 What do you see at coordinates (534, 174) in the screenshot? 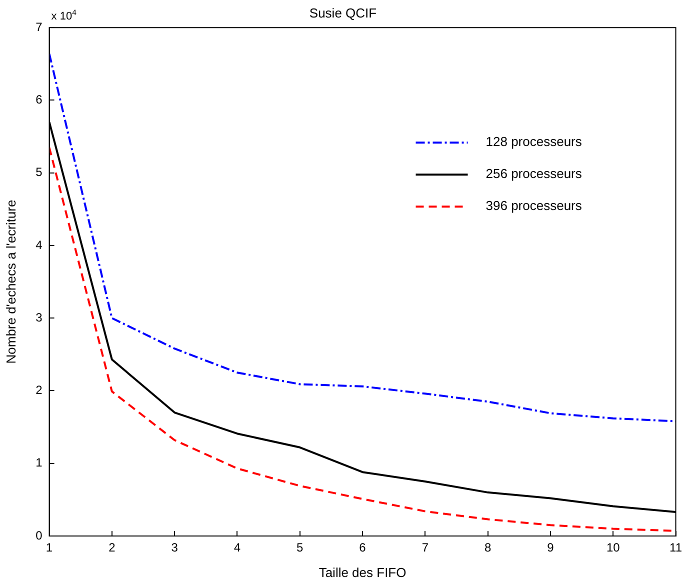
I see `legend-label: 256 processeurs` at bounding box center [534, 174].